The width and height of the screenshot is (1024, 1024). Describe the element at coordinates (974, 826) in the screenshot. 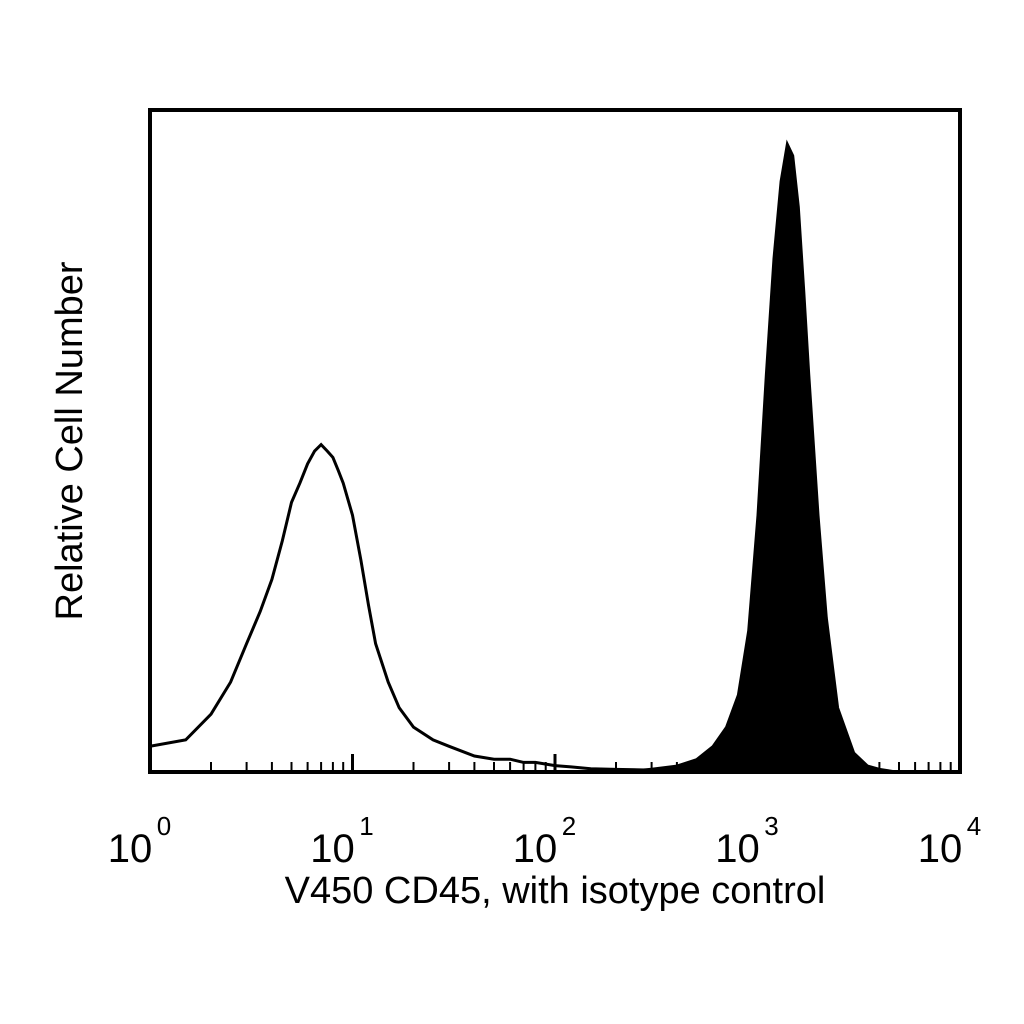

I see `x-tick-label-exponent: 4` at that location.